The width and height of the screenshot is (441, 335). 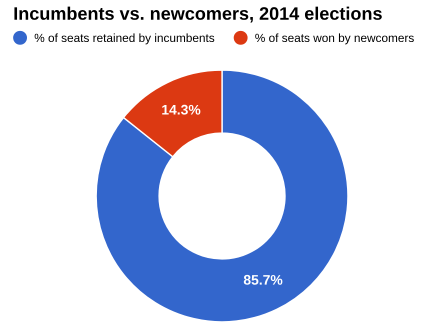 I want to click on data-label: 14.3%, so click(x=181, y=109).